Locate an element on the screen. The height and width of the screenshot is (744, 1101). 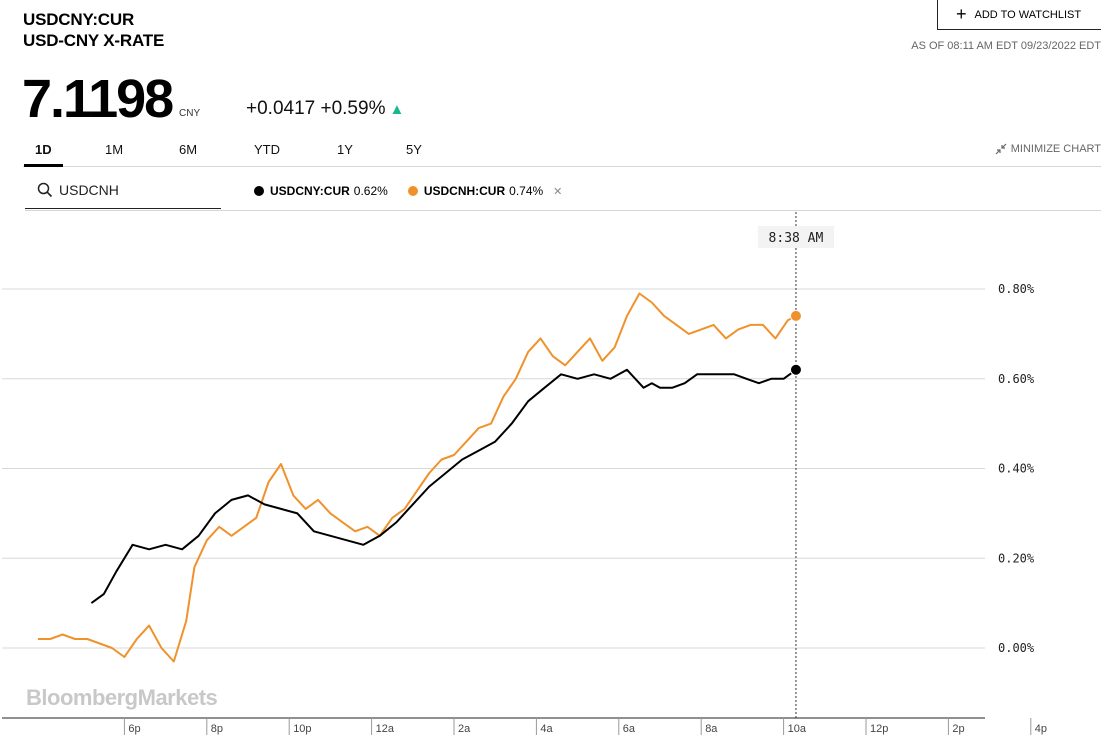
legend-item-usdcny: USDCNY:CUR 0.62% is located at coordinates (321, 191).